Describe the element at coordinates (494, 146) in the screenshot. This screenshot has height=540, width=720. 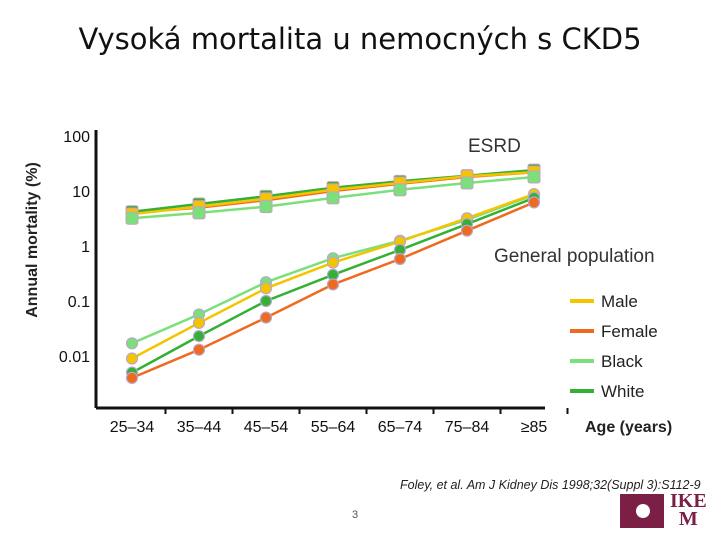
I see `annotation-esrd: ESRD` at that location.